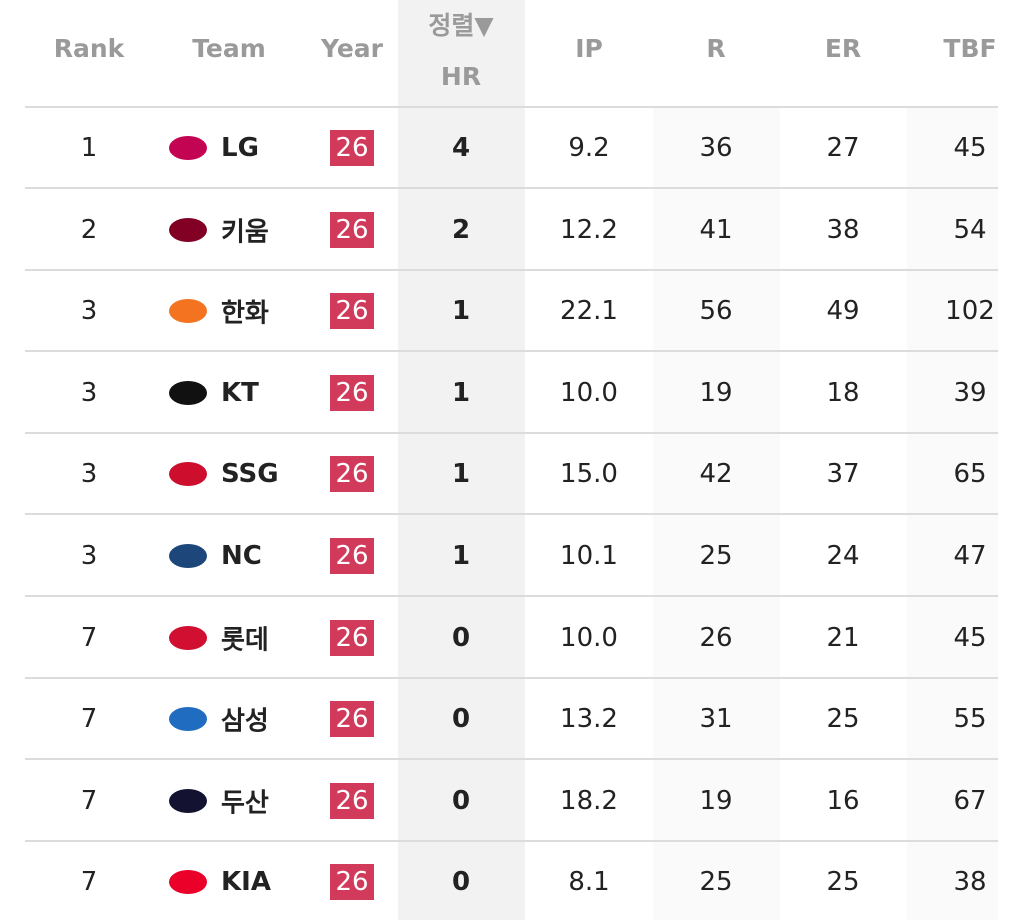 The width and height of the screenshot is (1024, 920). I want to click on column-header: HR, so click(461, 76).